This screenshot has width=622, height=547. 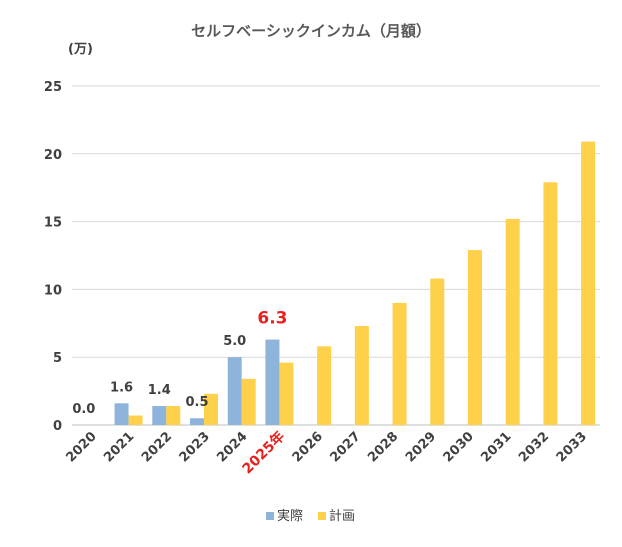 What do you see at coordinates (81, 447) in the screenshot?
I see `x-tick-label: 2020` at bounding box center [81, 447].